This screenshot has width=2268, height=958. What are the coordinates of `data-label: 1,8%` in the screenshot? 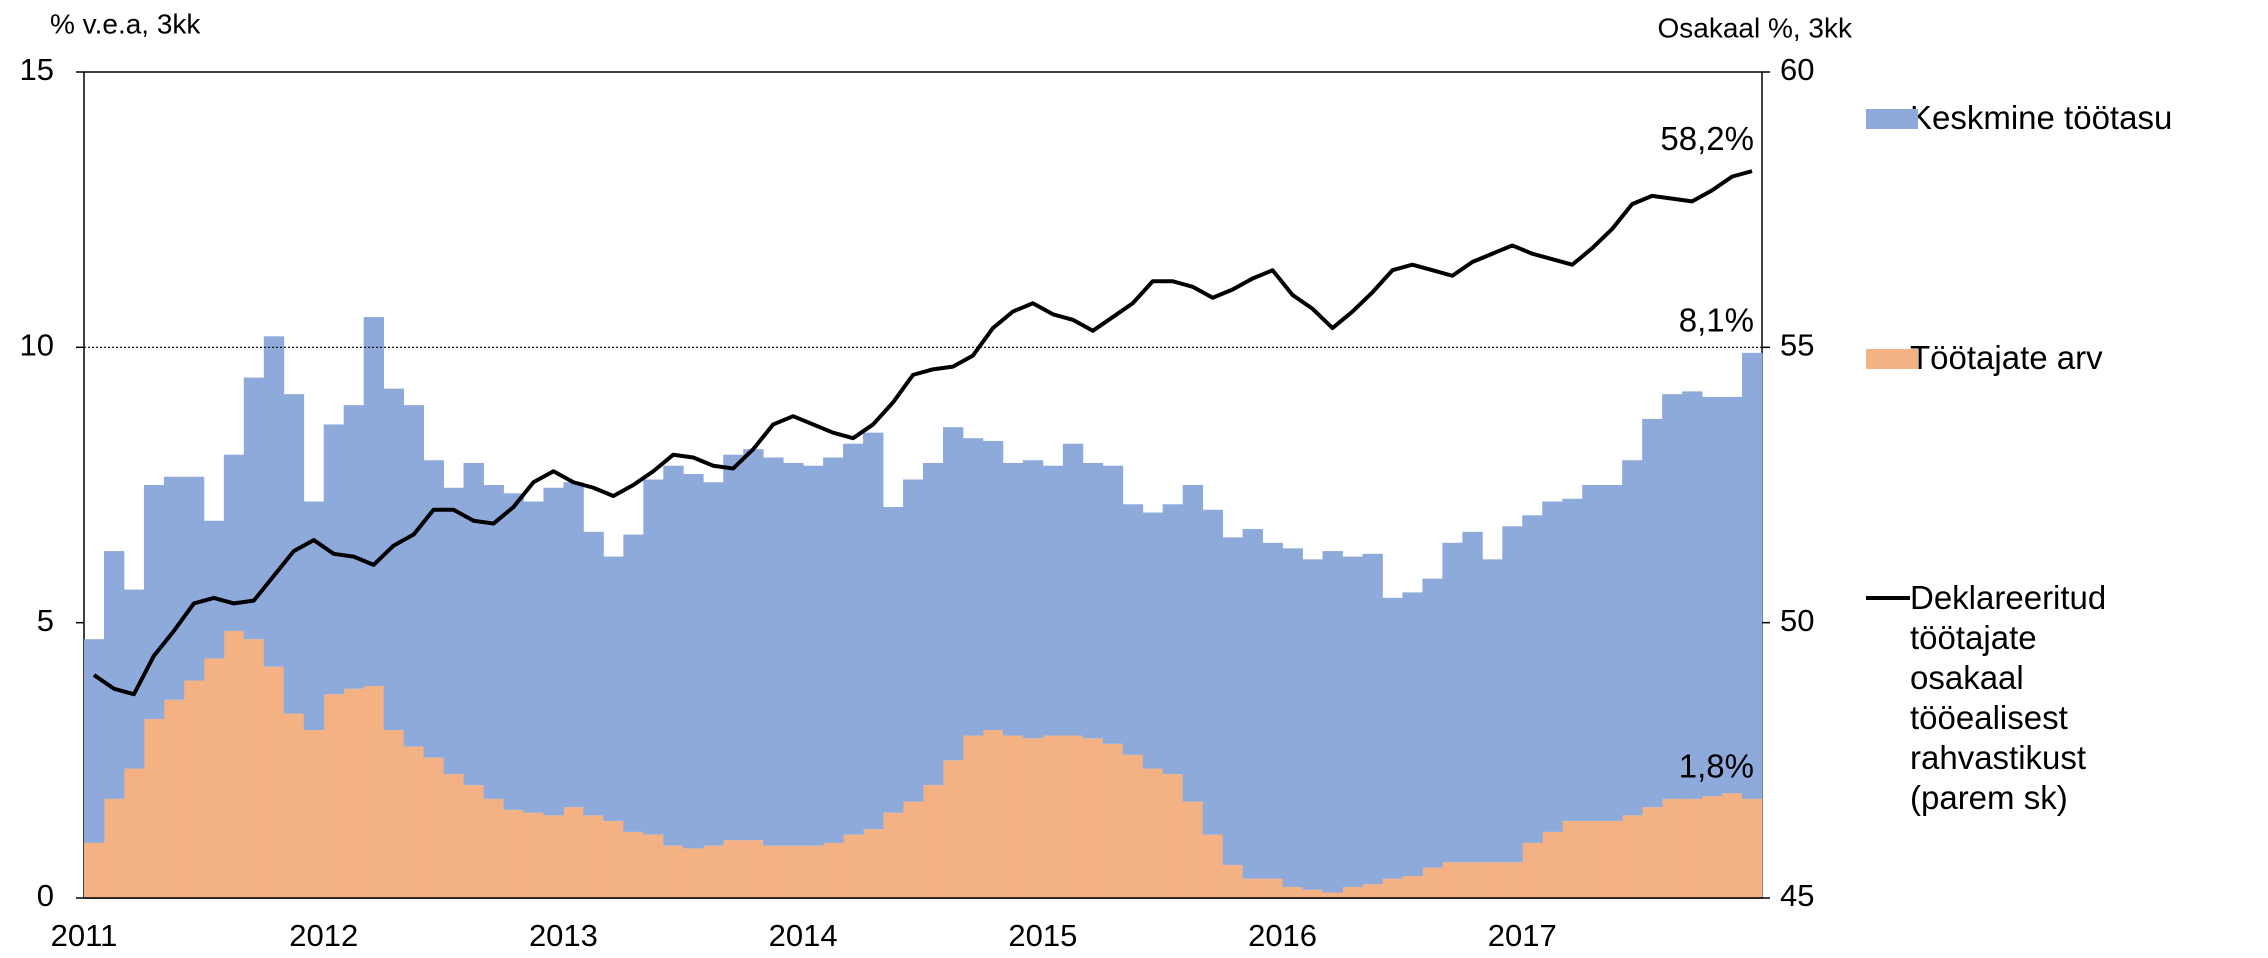 It's located at (1716, 766).